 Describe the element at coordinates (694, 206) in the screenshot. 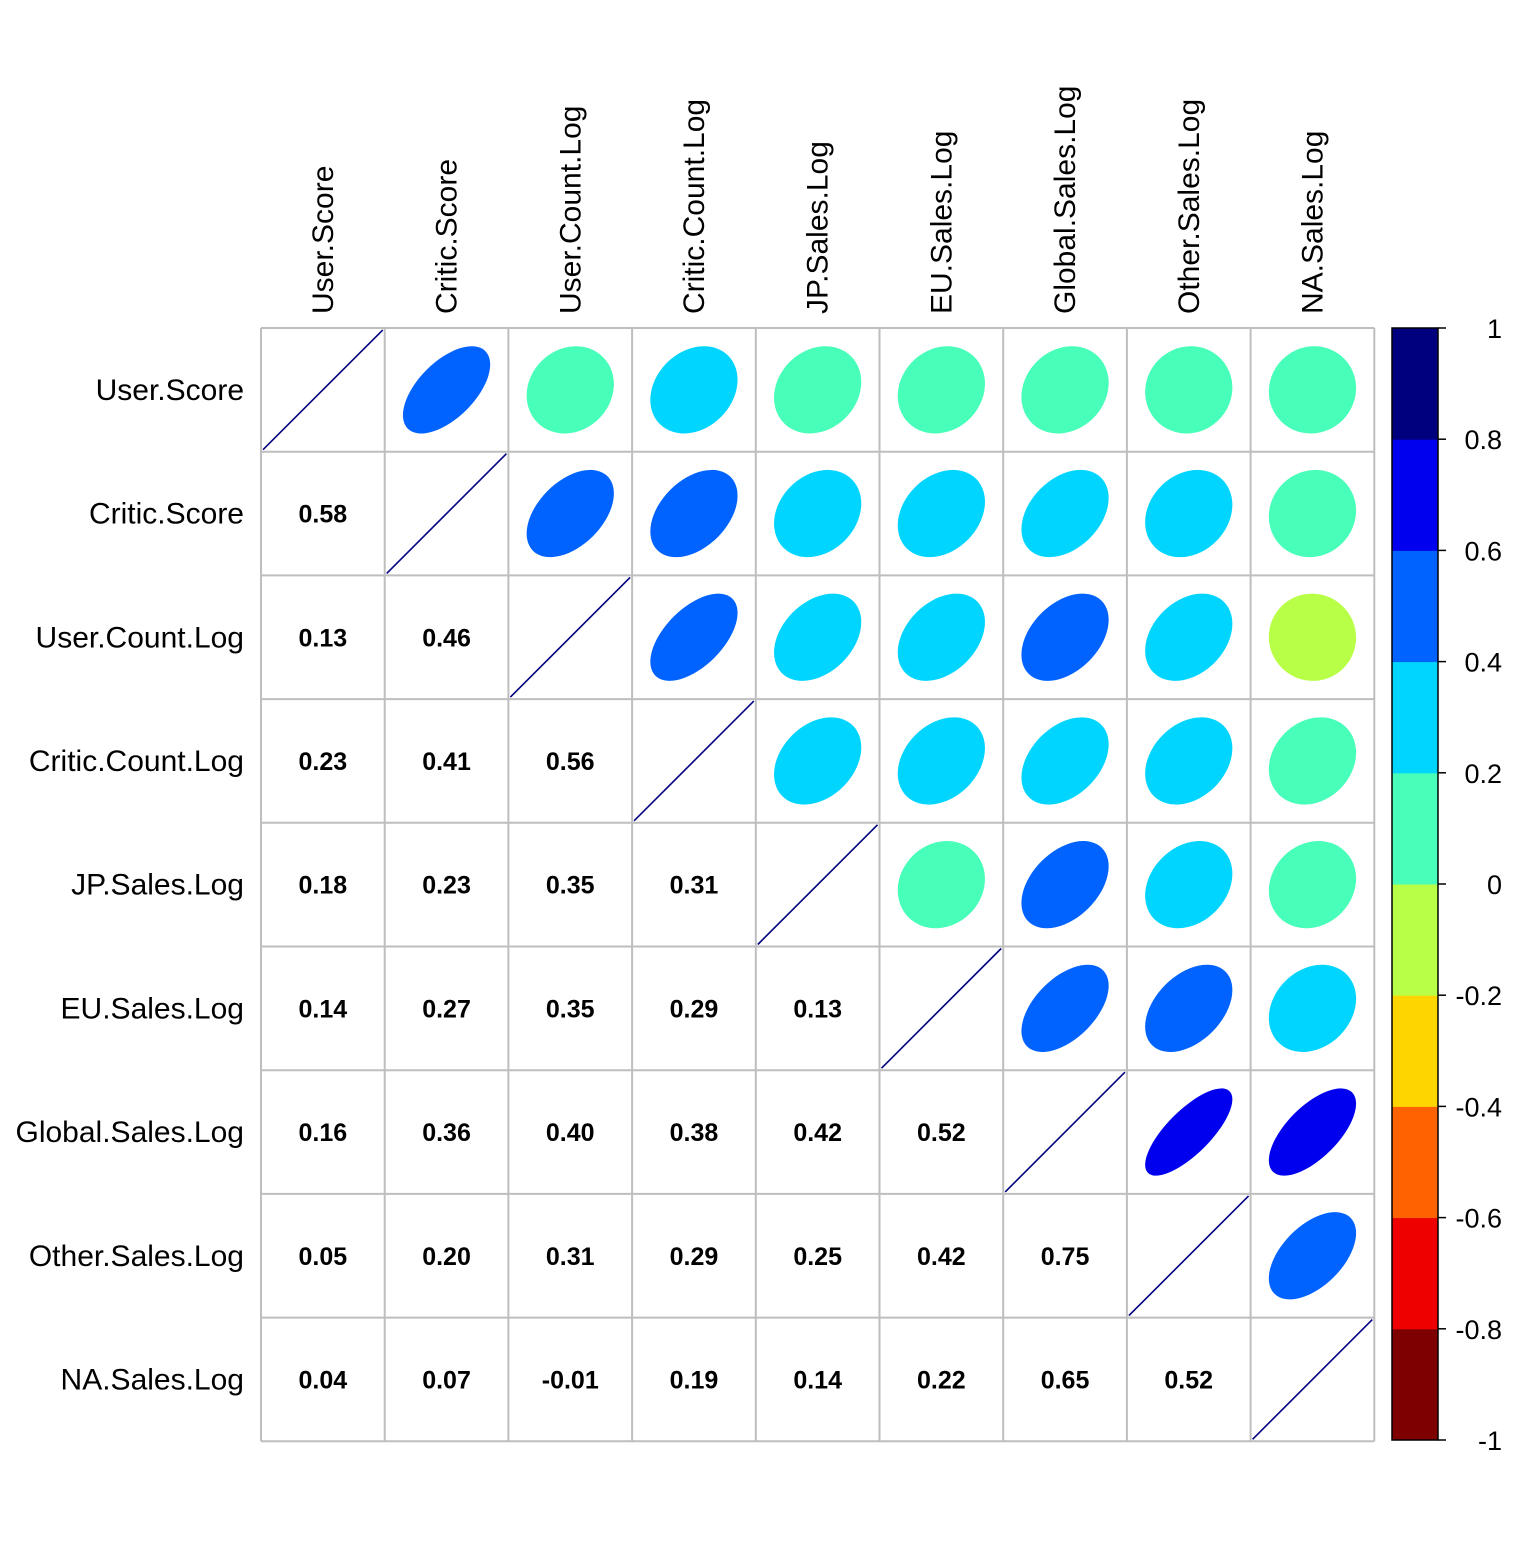

I see `col-label-Critic.Count.Log: Critic.Count.Log` at that location.